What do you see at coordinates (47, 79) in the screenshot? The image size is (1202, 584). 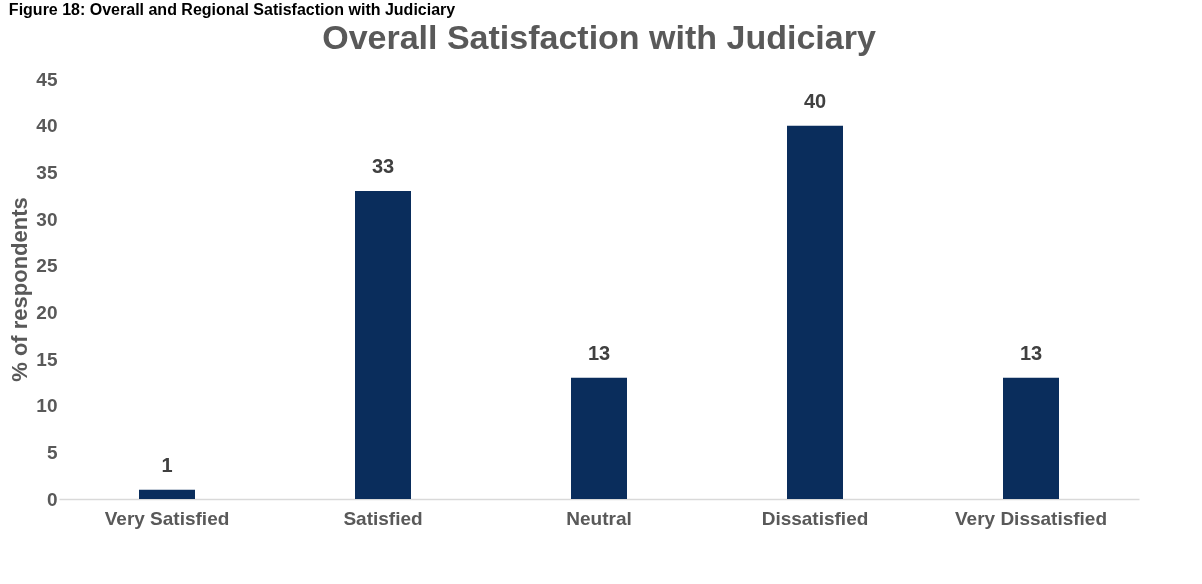 I see `y-tick-label: 45` at bounding box center [47, 79].